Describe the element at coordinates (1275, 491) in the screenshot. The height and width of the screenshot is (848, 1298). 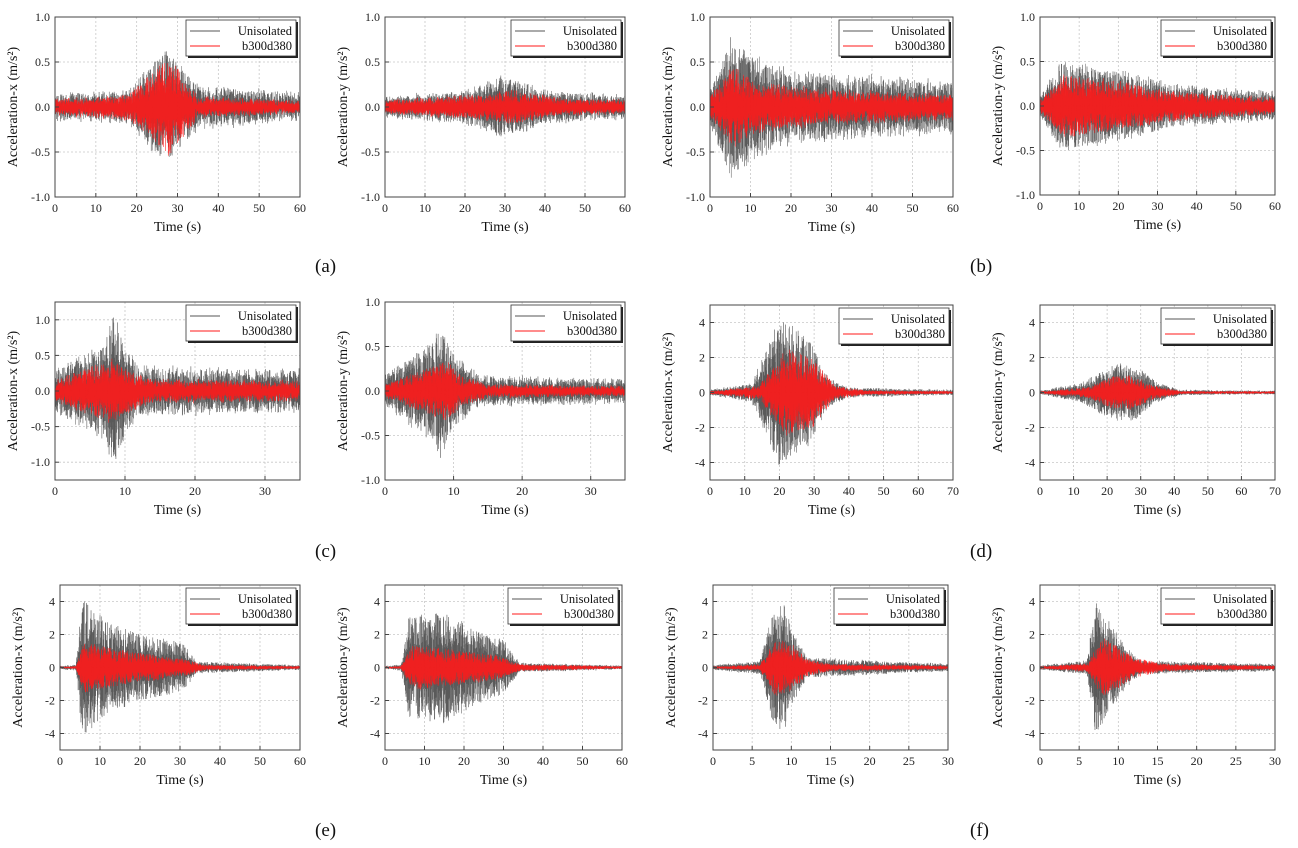
I see `x-tick-label: 70` at that location.